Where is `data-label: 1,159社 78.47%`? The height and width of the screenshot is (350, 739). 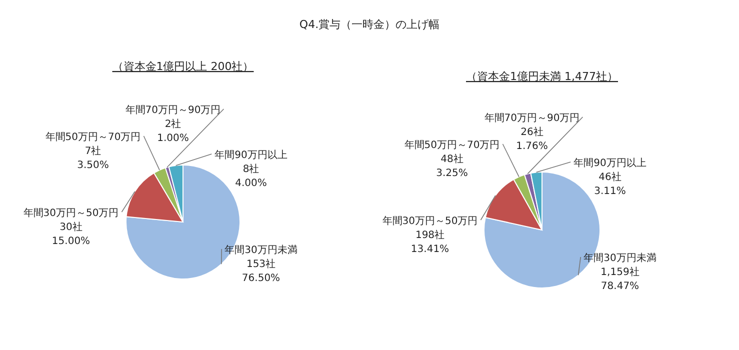
data-label: 1,159社 78.47% is located at coordinates (620, 279).